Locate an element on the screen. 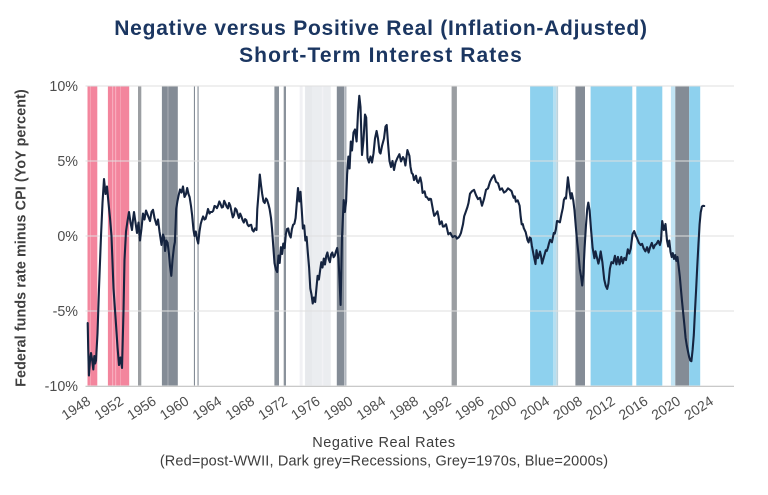 The height and width of the screenshot is (495, 768). svg-text: 1964 is located at coordinates (206, 407).